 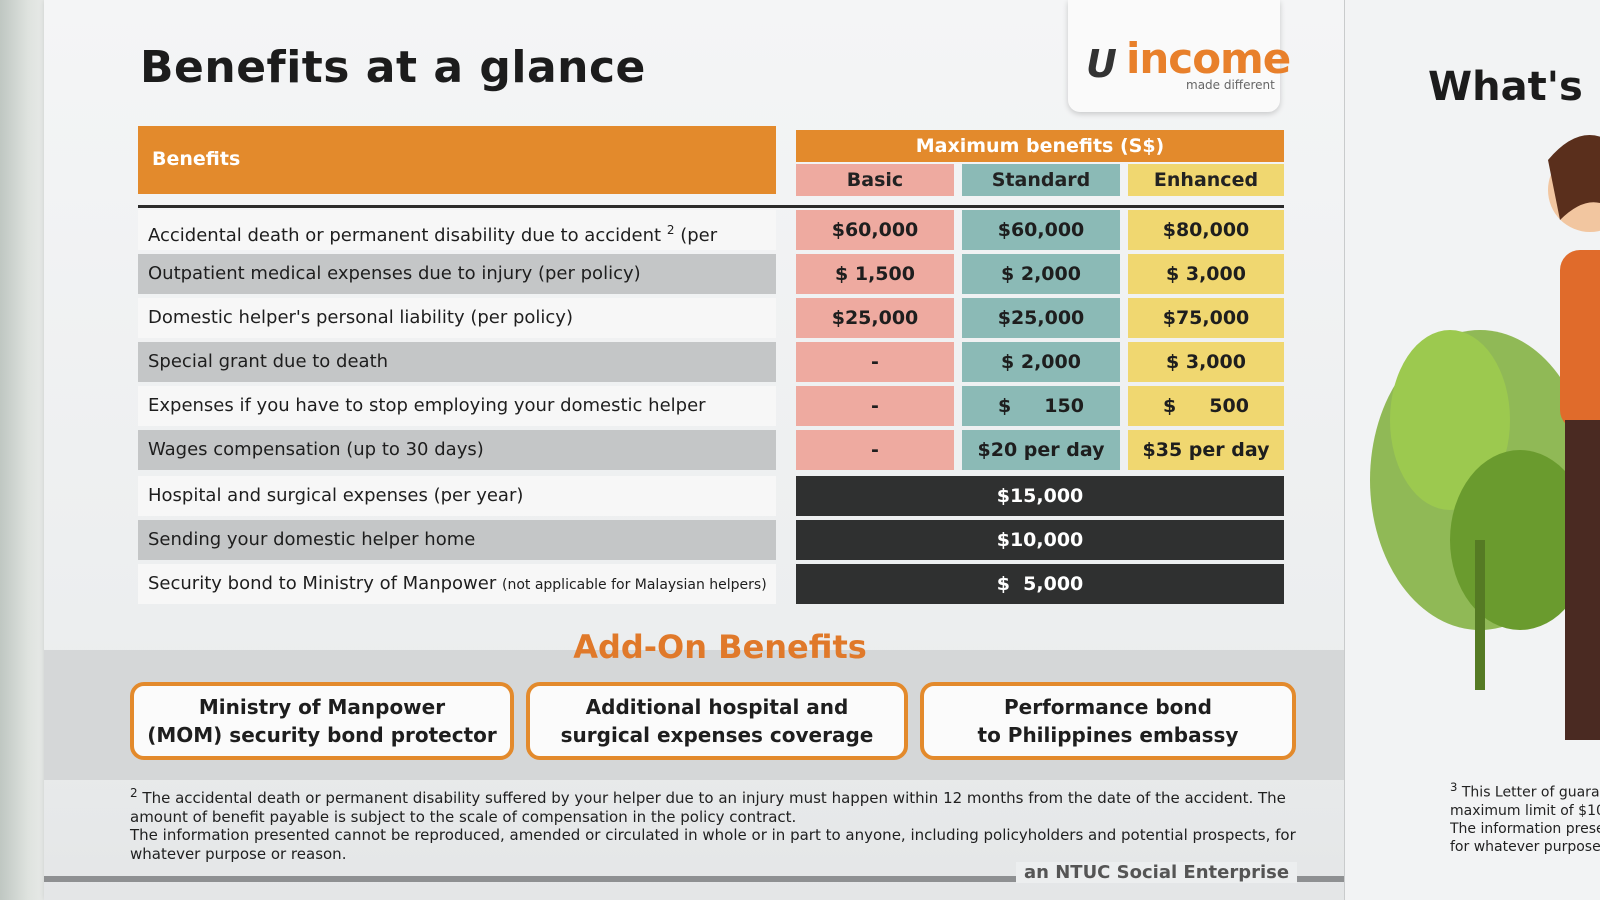 I want to click on cell-enhanced: $35 per day, so click(x=1206, y=450).